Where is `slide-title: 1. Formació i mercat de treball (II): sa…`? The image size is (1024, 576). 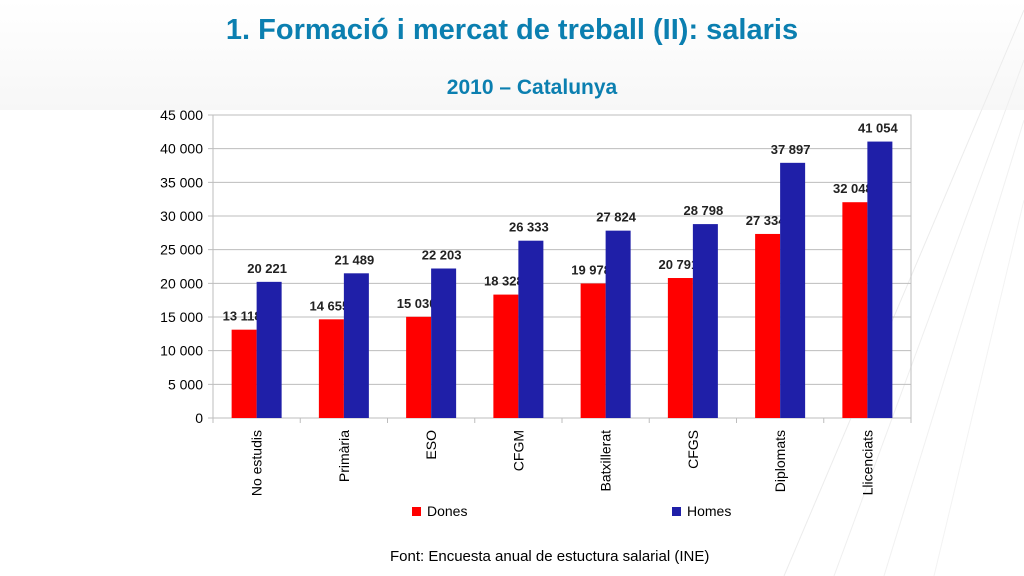 slide-title: 1. Formació i mercat de treball (II): sa… is located at coordinates (512, 30).